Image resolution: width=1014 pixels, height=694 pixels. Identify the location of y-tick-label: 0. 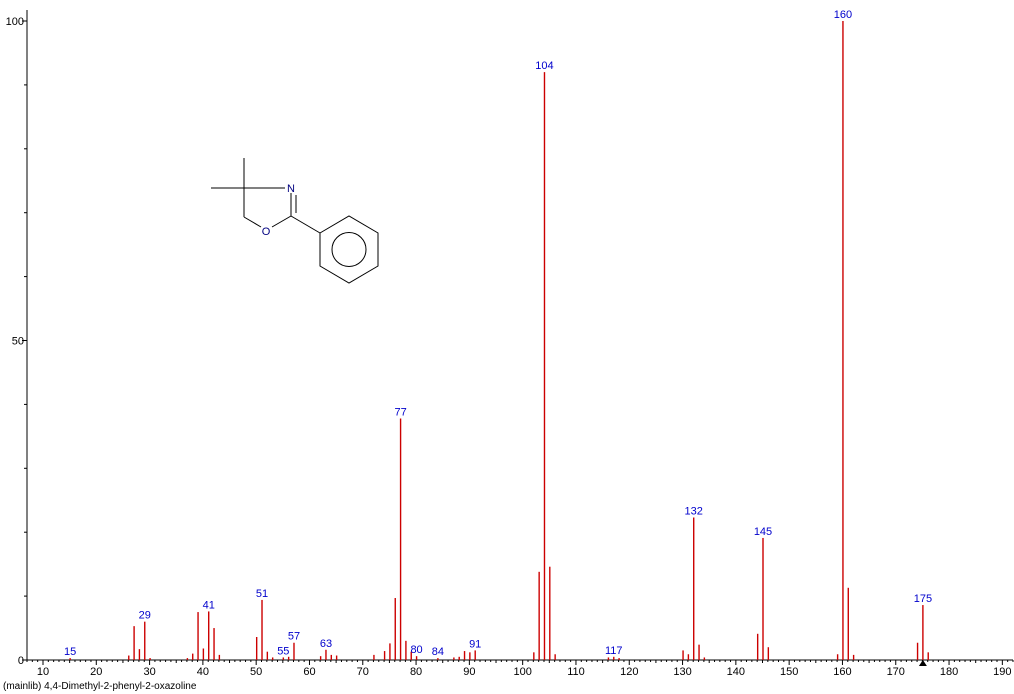
(21, 661).